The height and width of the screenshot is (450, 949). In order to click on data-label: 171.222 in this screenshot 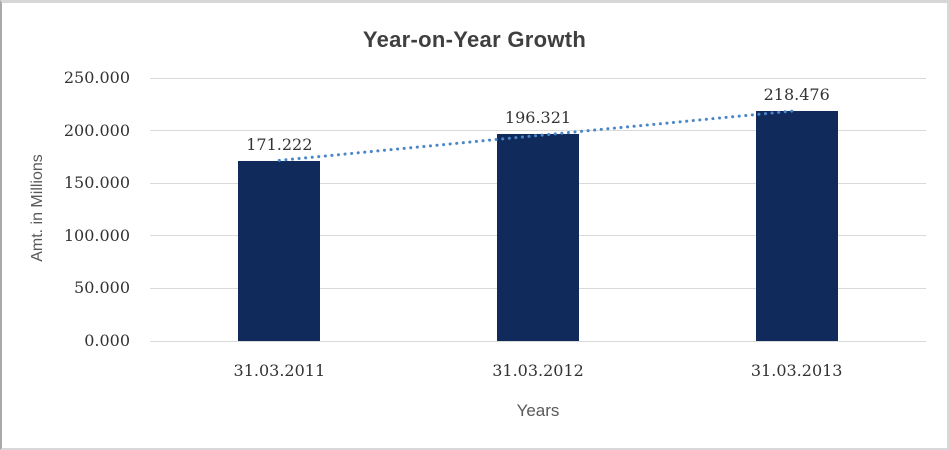, I will do `click(279, 144)`.